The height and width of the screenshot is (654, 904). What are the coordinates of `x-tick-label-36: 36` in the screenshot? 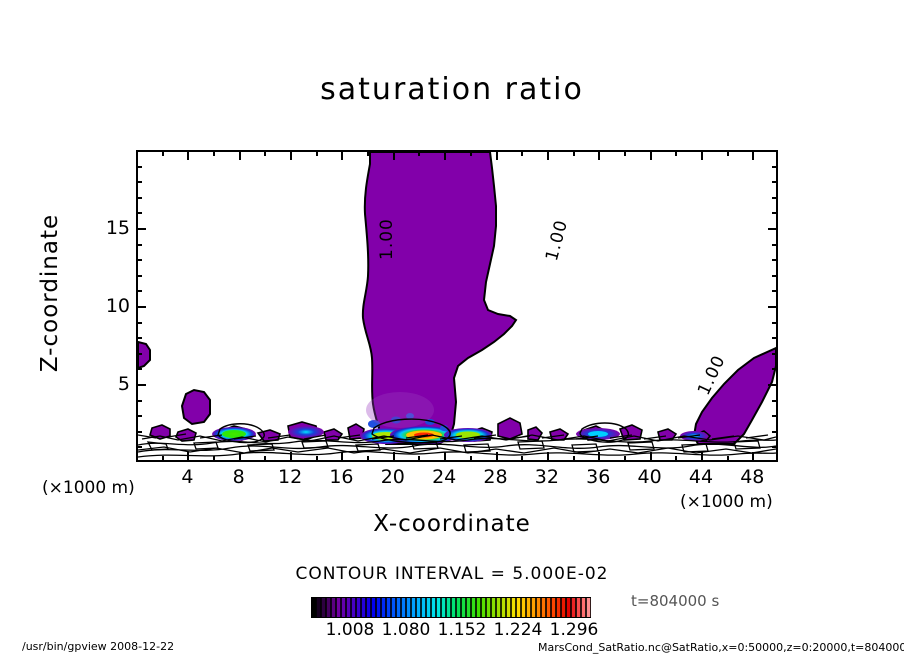 It's located at (598, 477).